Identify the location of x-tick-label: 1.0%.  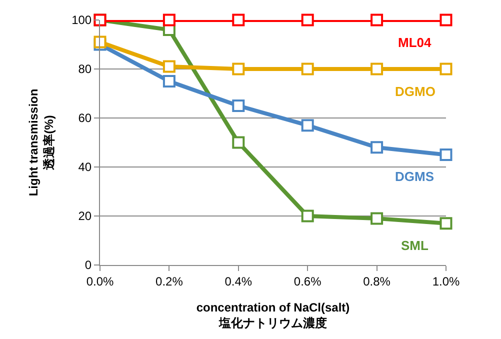
(446, 281).